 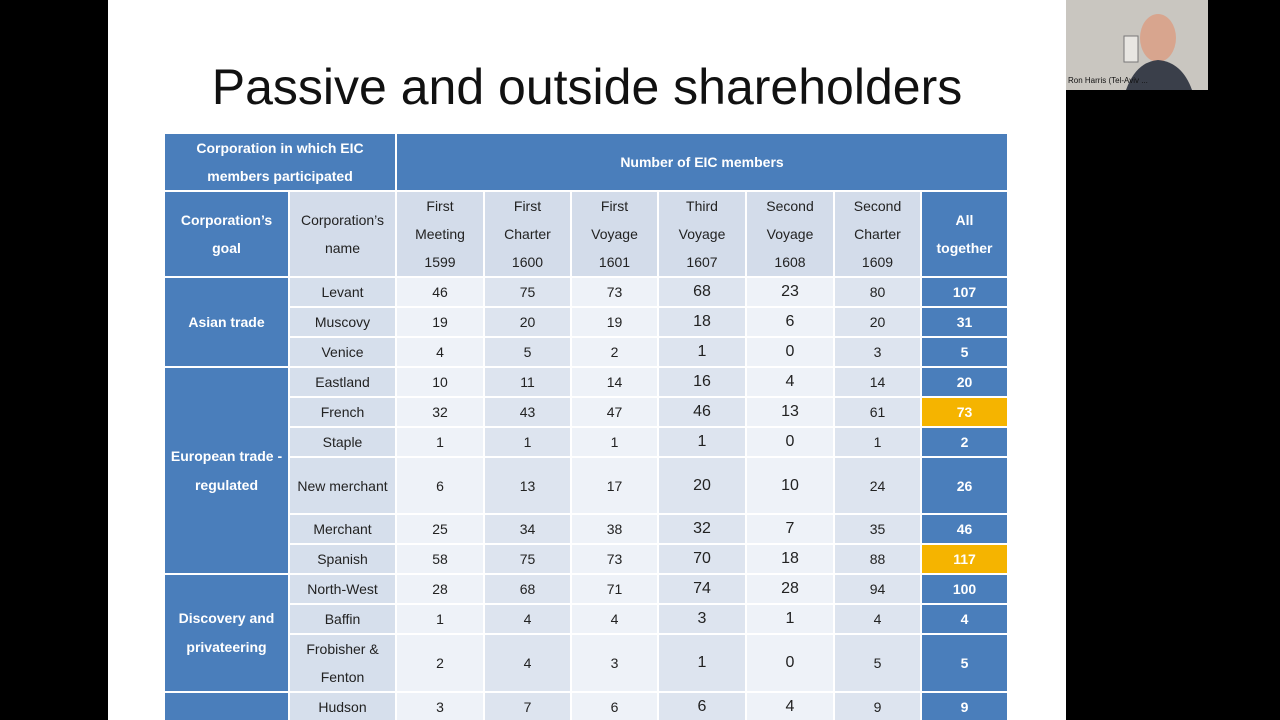 What do you see at coordinates (877, 292) in the screenshot?
I see `table-cell: 80` at bounding box center [877, 292].